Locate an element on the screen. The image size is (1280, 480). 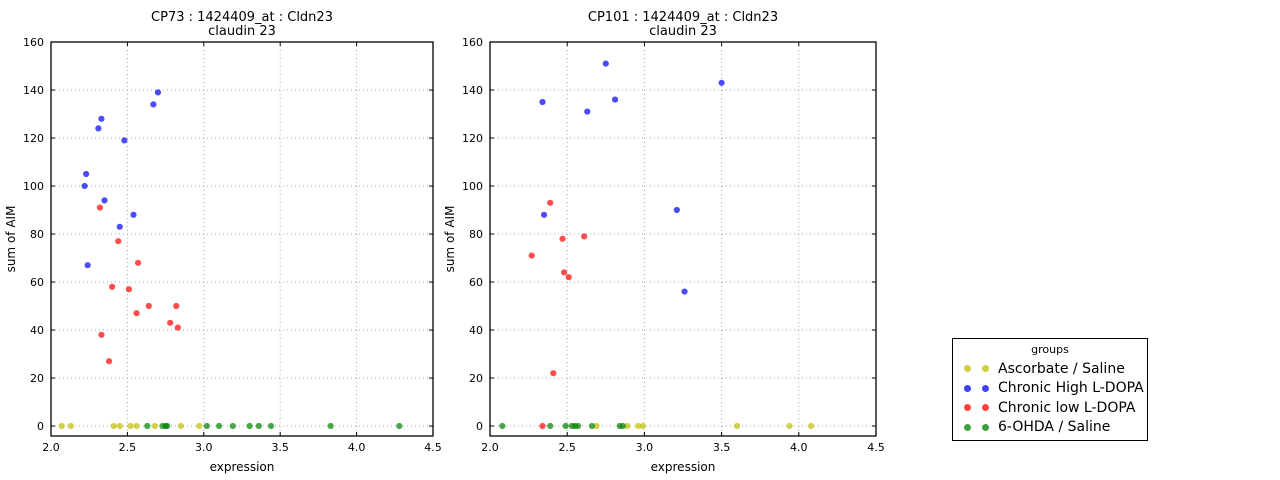
x-tick-label: 4.5 is located at coordinates (876, 447).